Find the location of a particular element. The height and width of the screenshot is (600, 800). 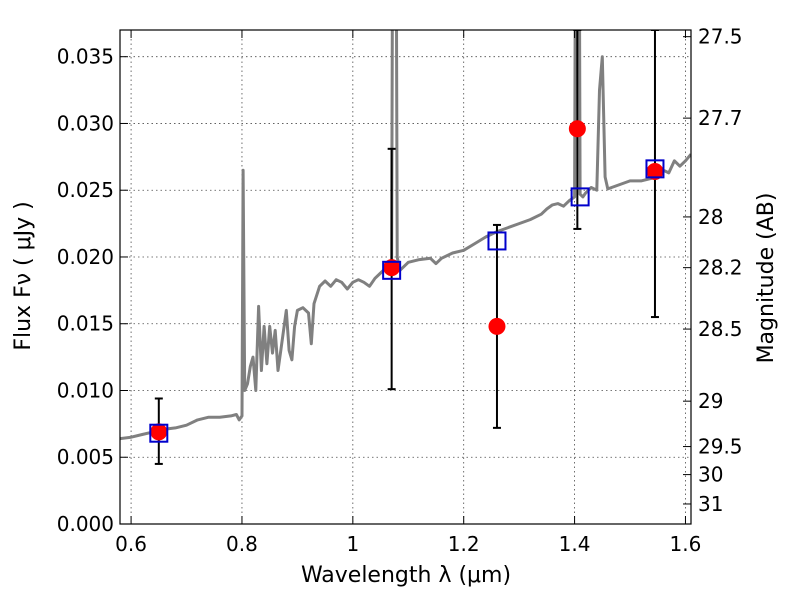

y-tick-label: 0.025 is located at coordinates (85, 190).